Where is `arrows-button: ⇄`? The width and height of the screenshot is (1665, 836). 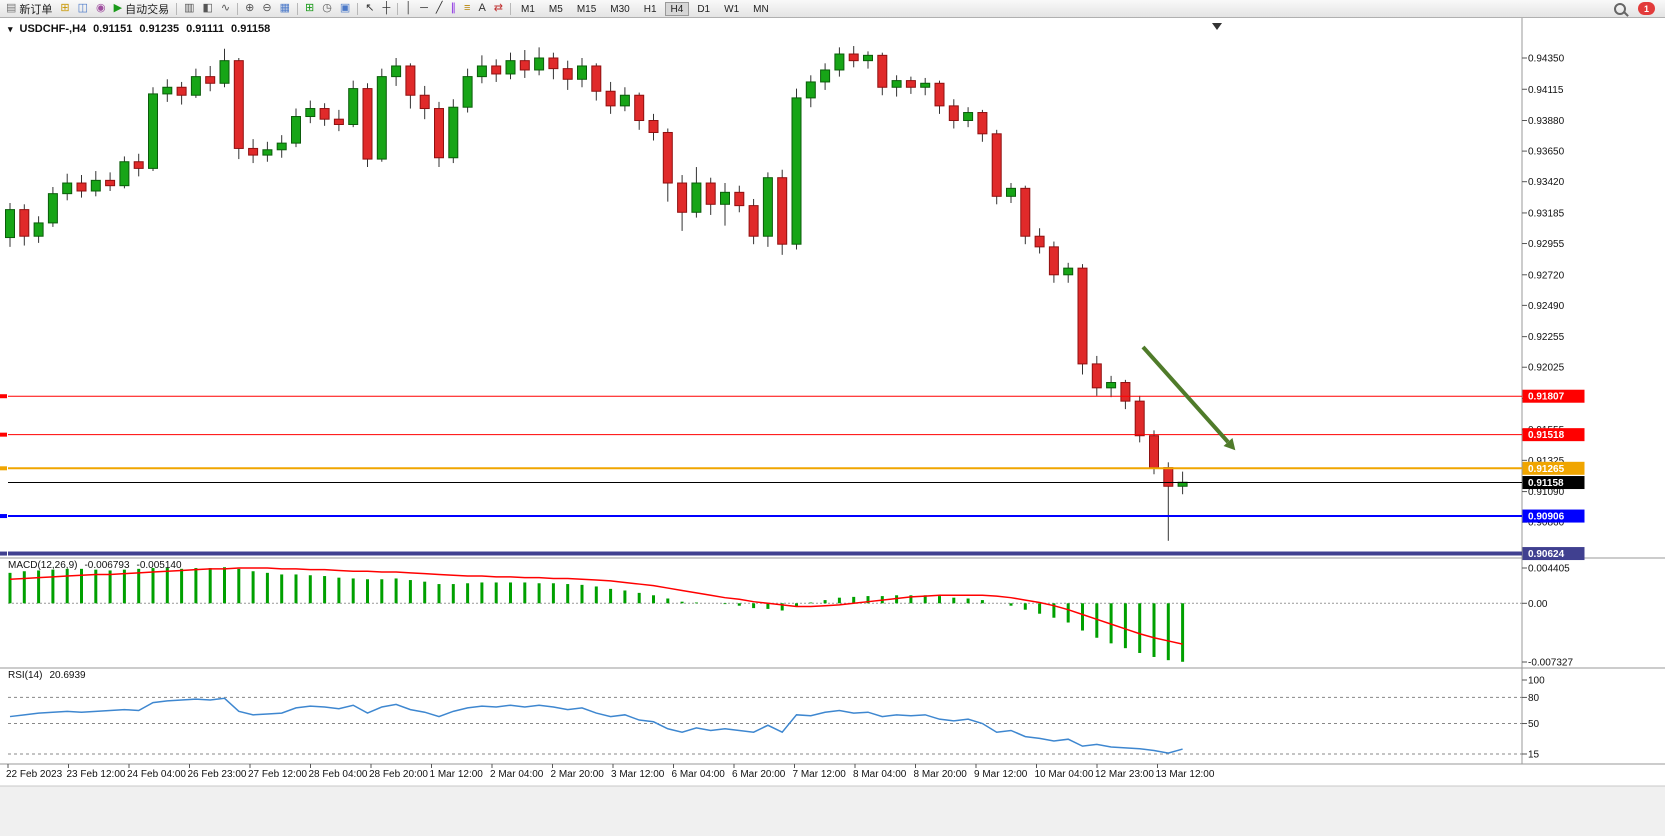 arrows-button: ⇄ is located at coordinates (498, 9).